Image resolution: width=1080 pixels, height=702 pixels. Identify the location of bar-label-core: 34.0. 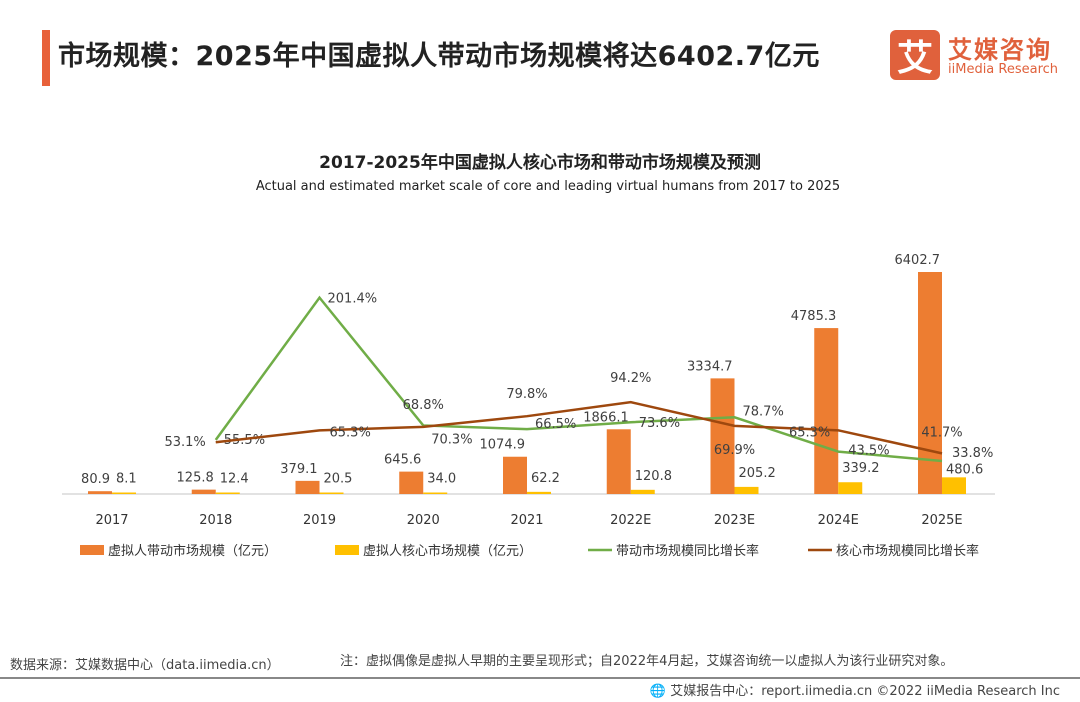
(441, 479).